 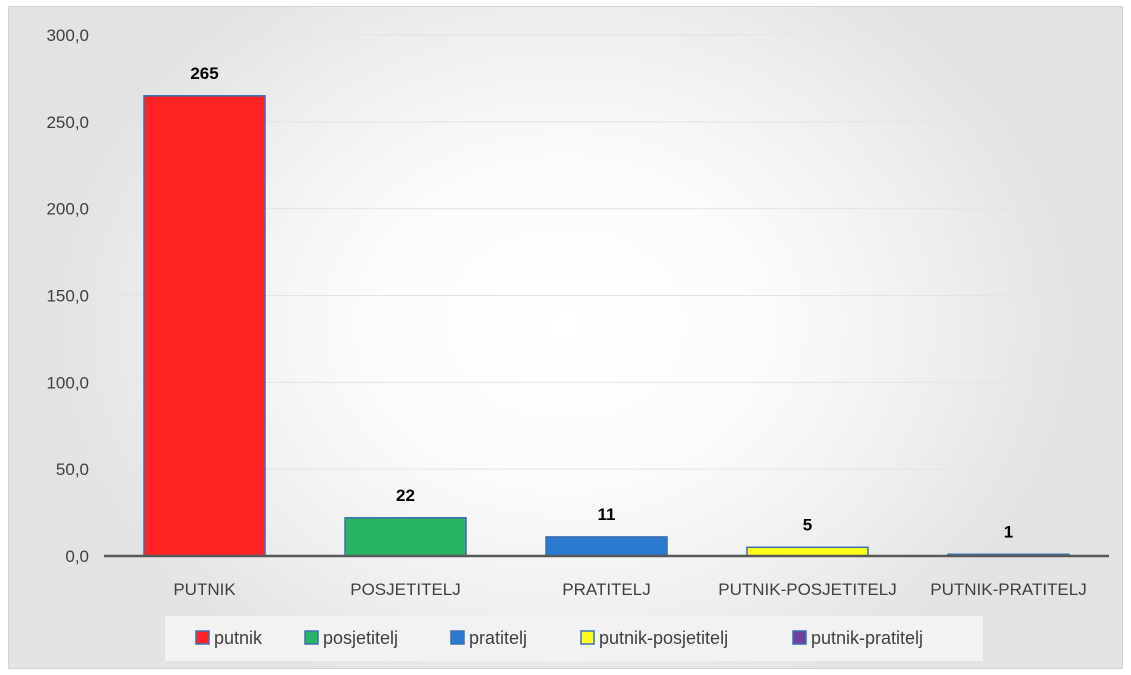 I want to click on legend-label: posjetitelj, so click(x=360, y=638).